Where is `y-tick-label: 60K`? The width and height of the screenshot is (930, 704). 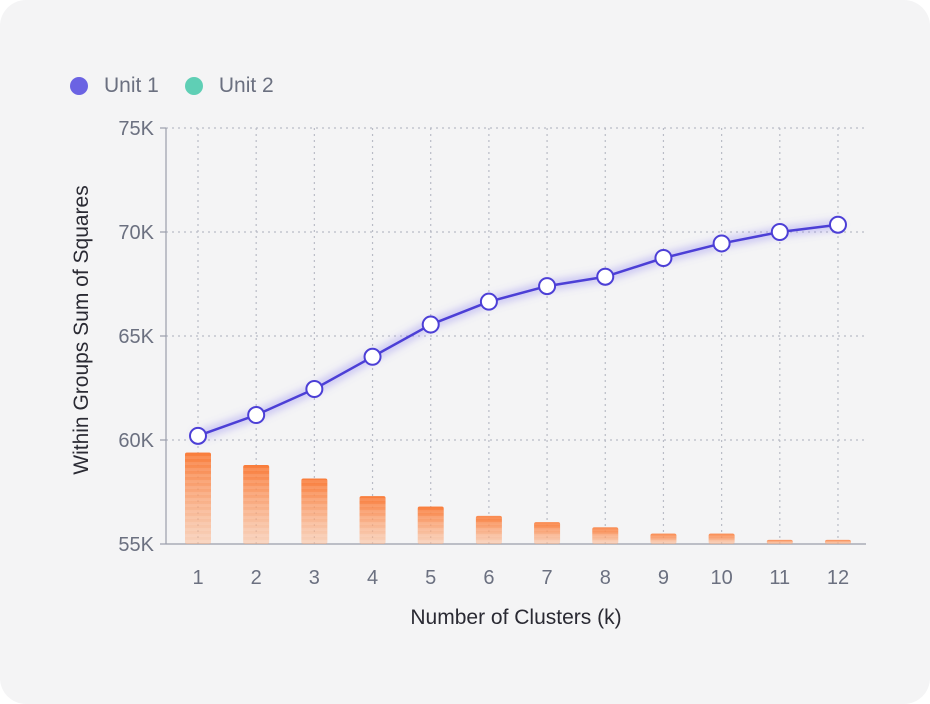 y-tick-label: 60K is located at coordinates (136, 441).